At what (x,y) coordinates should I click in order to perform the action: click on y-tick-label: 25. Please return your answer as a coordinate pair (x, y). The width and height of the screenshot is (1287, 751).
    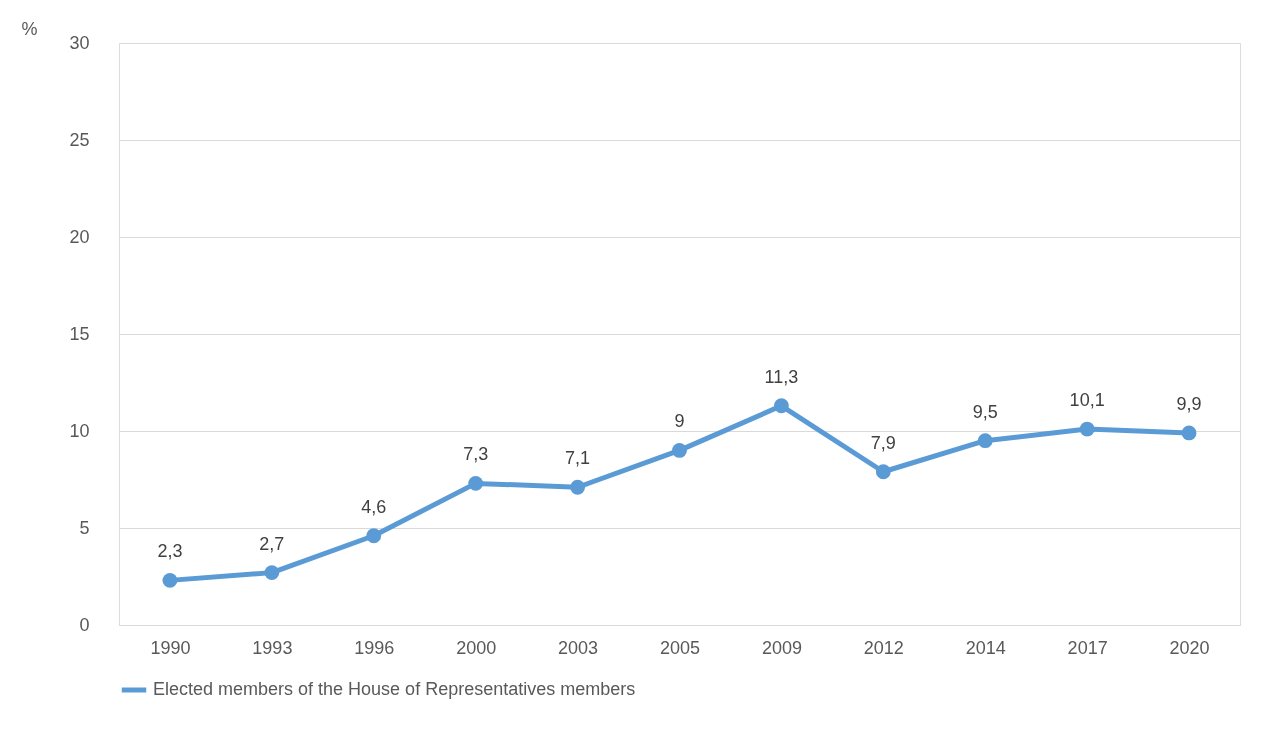
    Looking at the image, I should click on (79, 139).